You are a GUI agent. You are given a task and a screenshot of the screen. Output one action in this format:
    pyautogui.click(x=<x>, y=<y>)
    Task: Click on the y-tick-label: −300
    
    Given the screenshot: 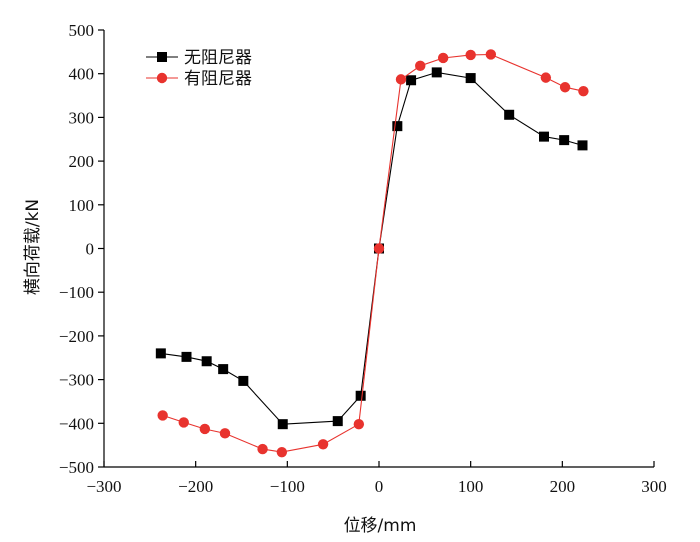 What is the action you would take?
    pyautogui.click(x=76, y=380)
    